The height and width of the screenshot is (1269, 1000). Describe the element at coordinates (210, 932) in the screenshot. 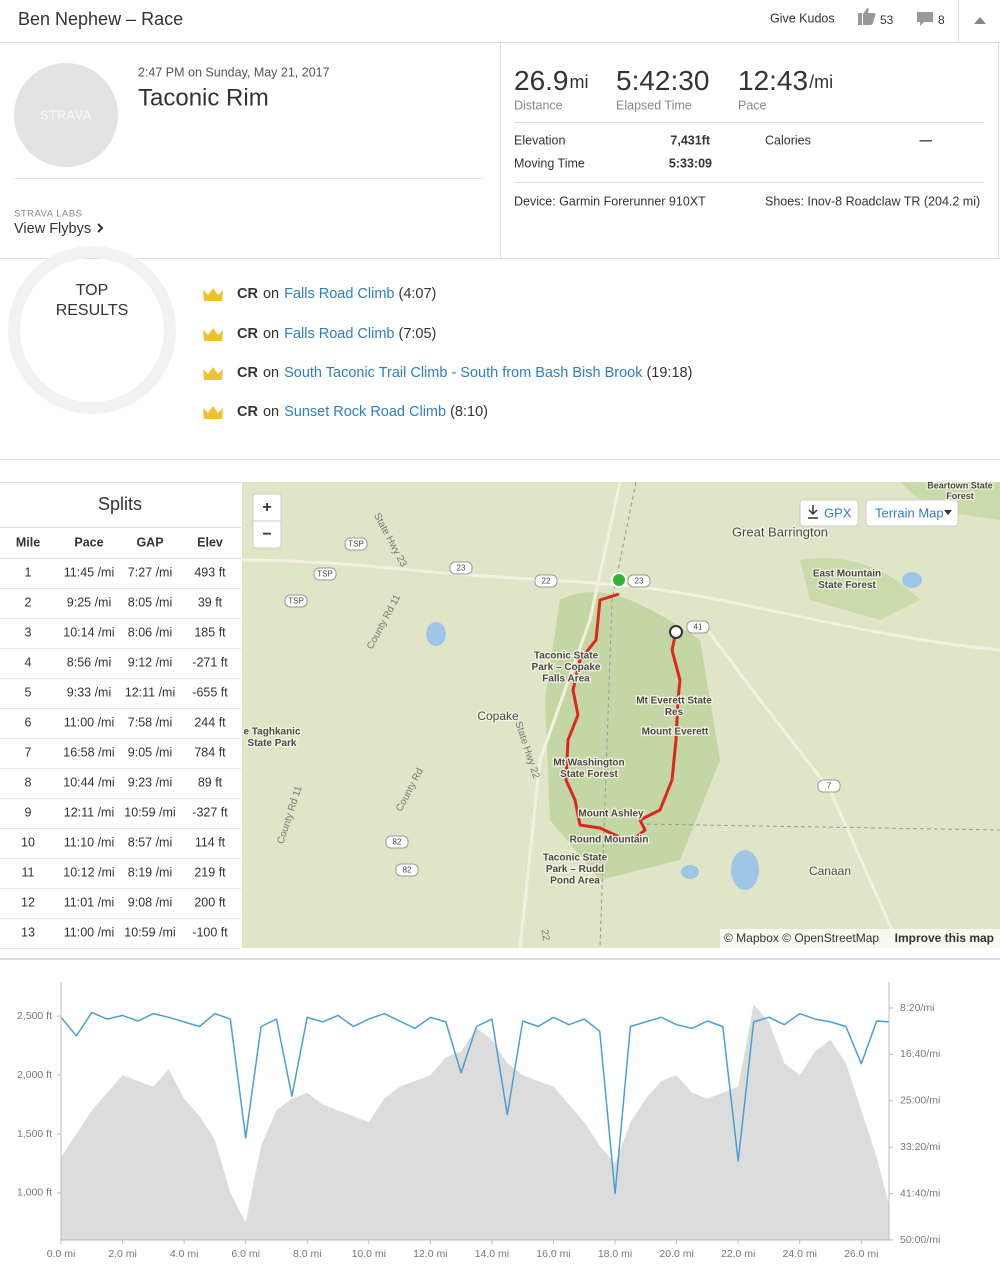

I see `splits-cell: -100 ft` at that location.